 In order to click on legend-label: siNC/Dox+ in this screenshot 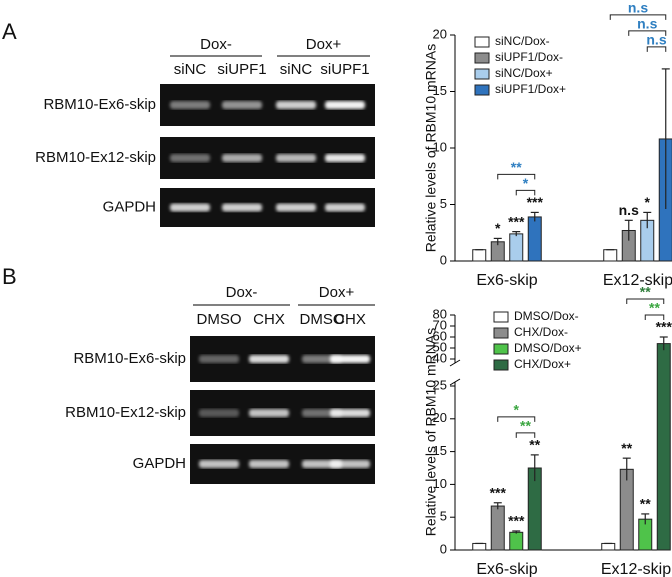, I will do `click(524, 73)`.